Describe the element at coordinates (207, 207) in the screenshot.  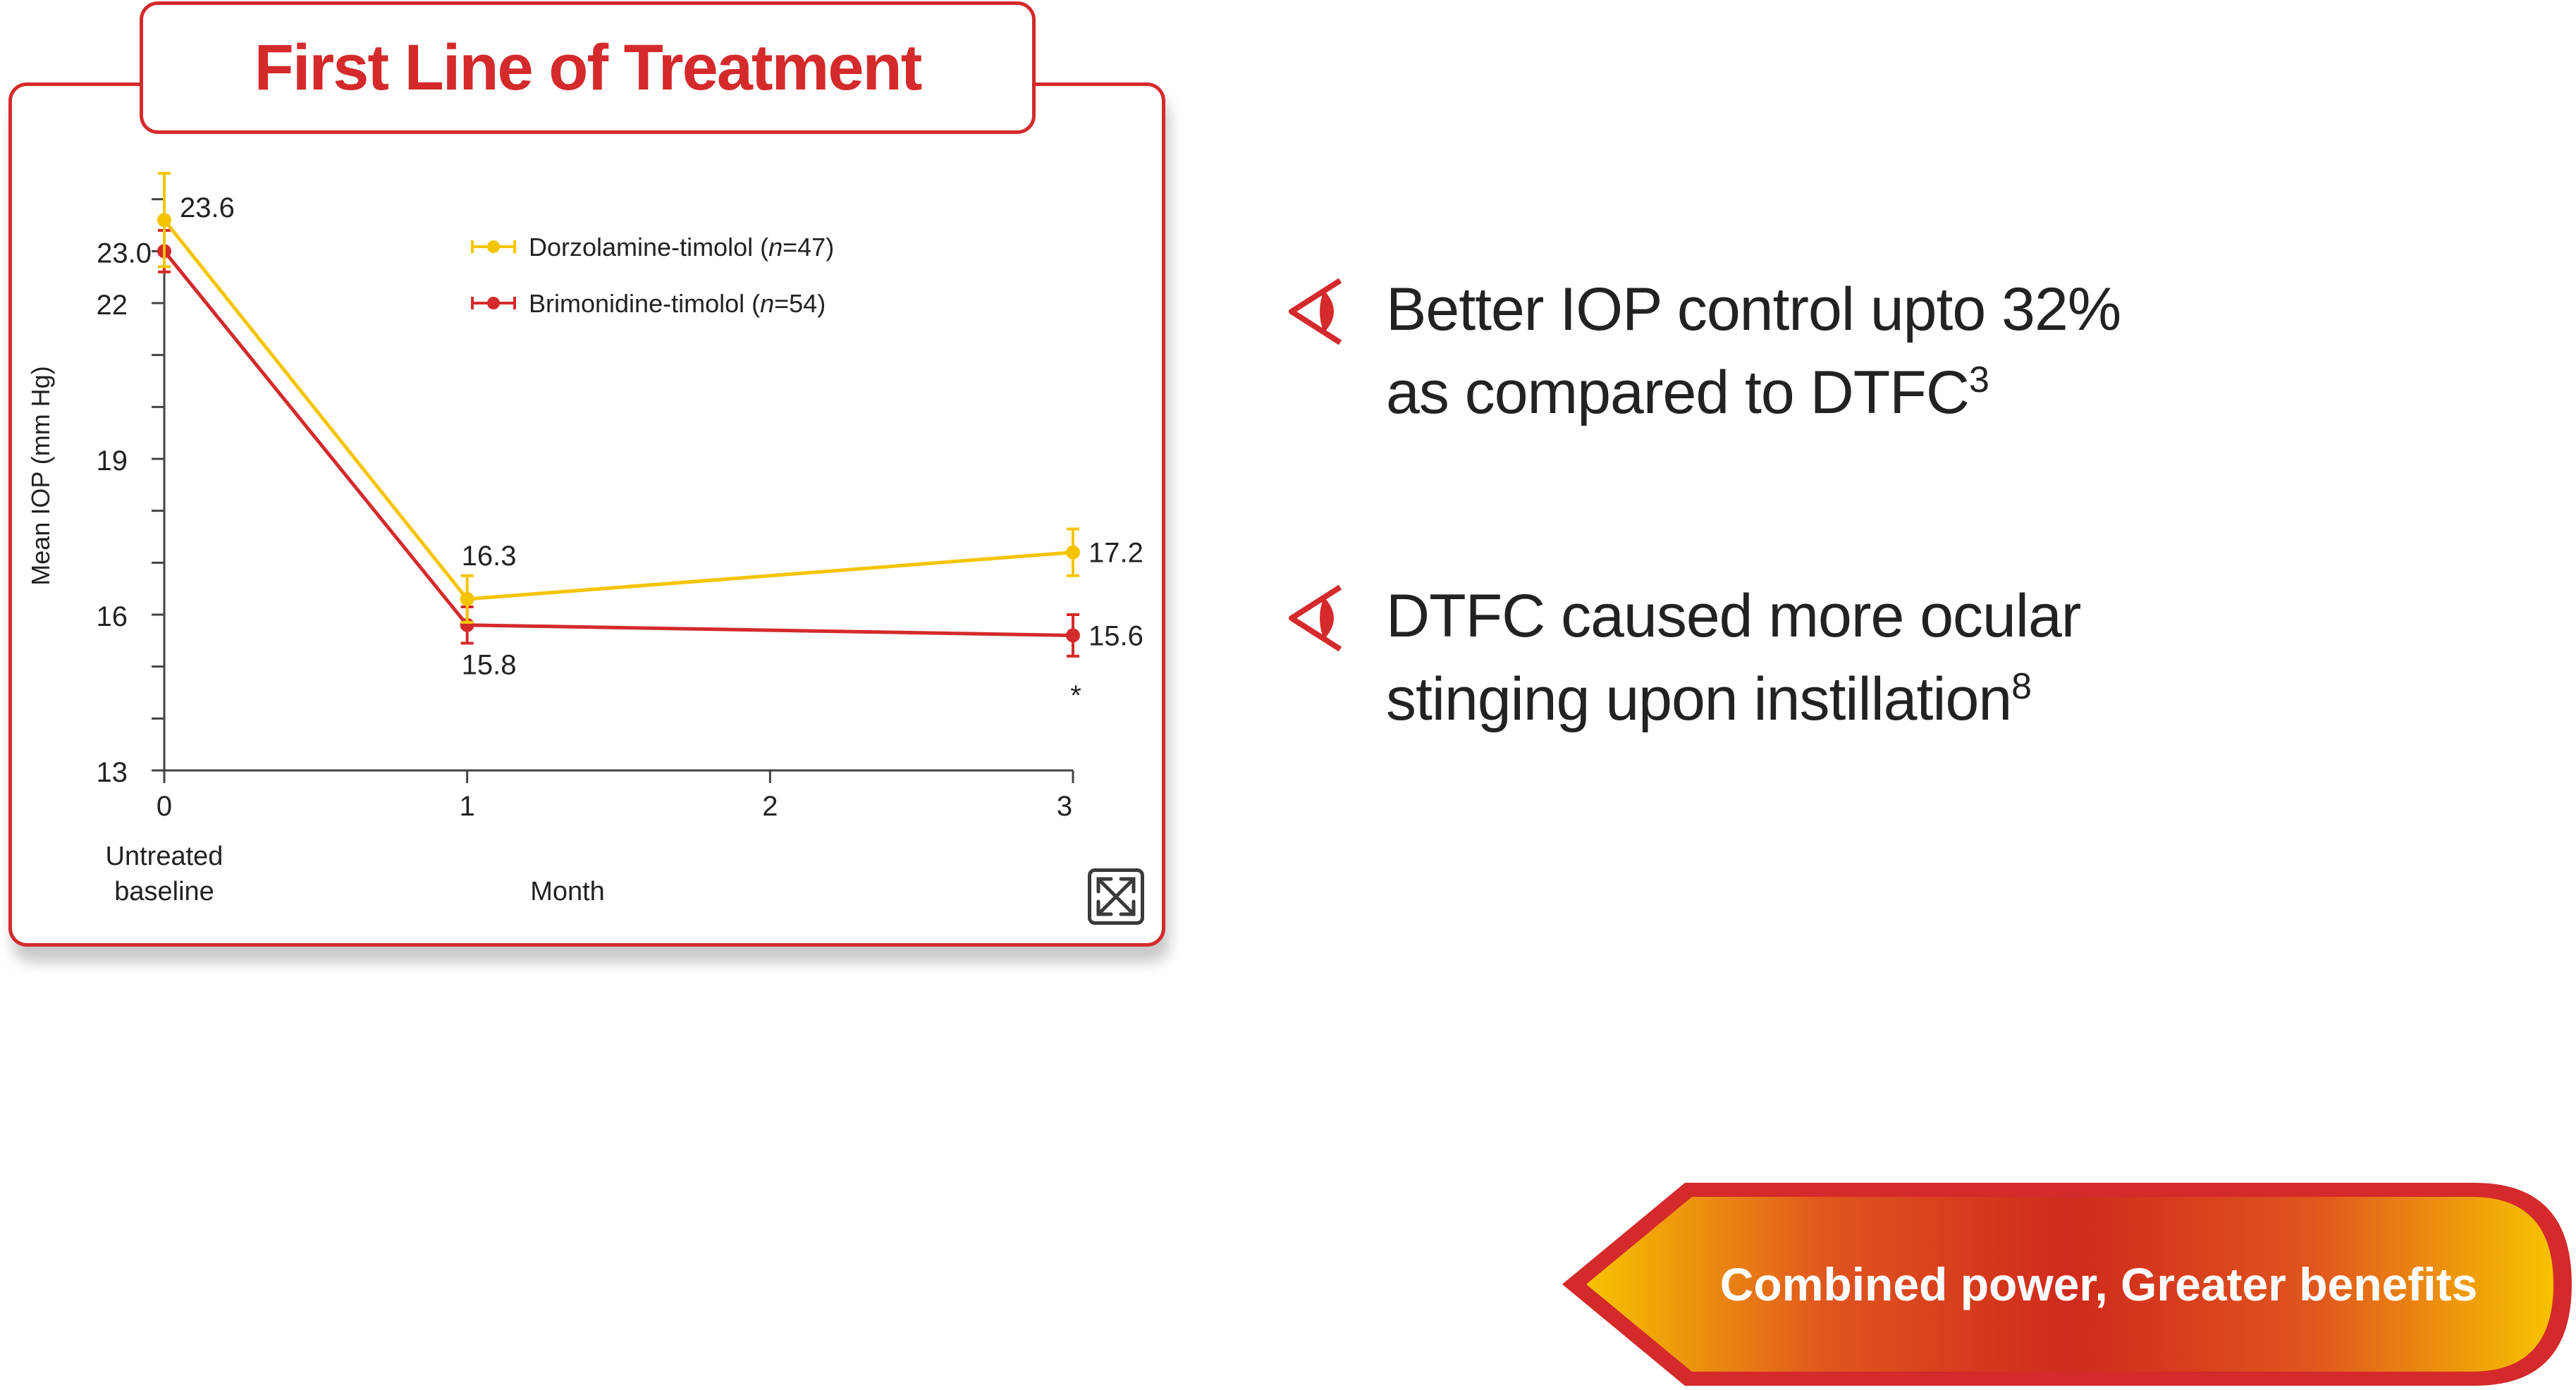
I see `data-label: 23.6` at that location.